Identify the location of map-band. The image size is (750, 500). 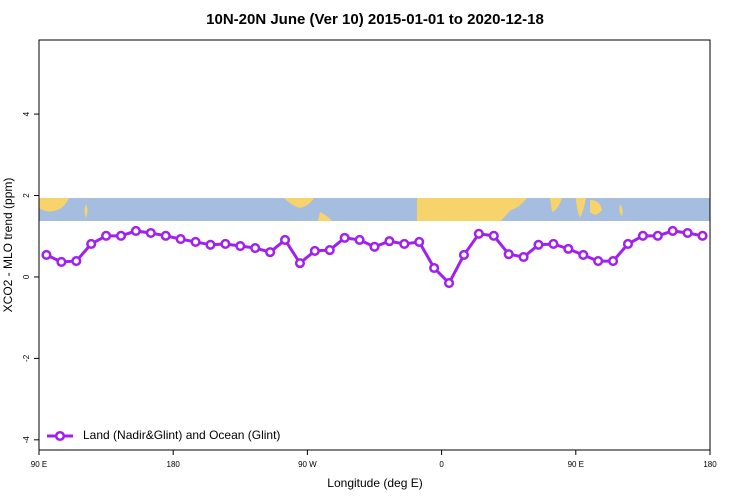
(374, 209).